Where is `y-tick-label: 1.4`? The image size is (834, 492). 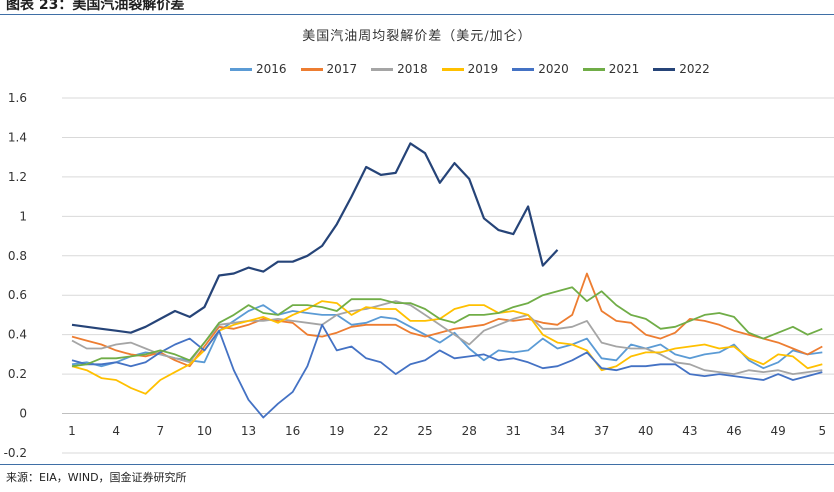 y-tick-label: 1.4 is located at coordinates (17, 137).